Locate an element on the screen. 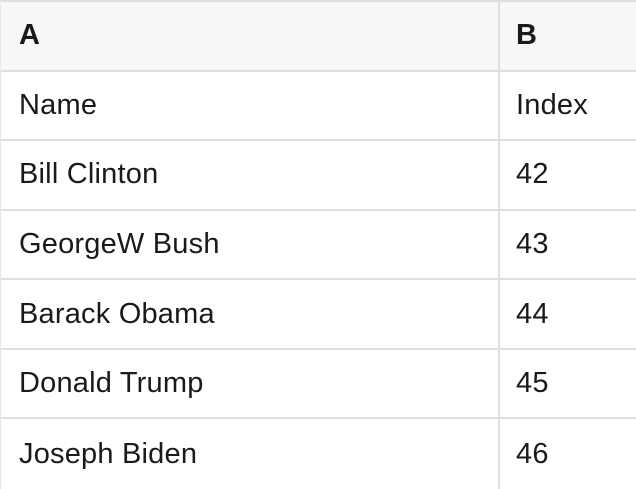 This screenshot has height=489, width=636. cell-name-header: Name is located at coordinates (58, 104).